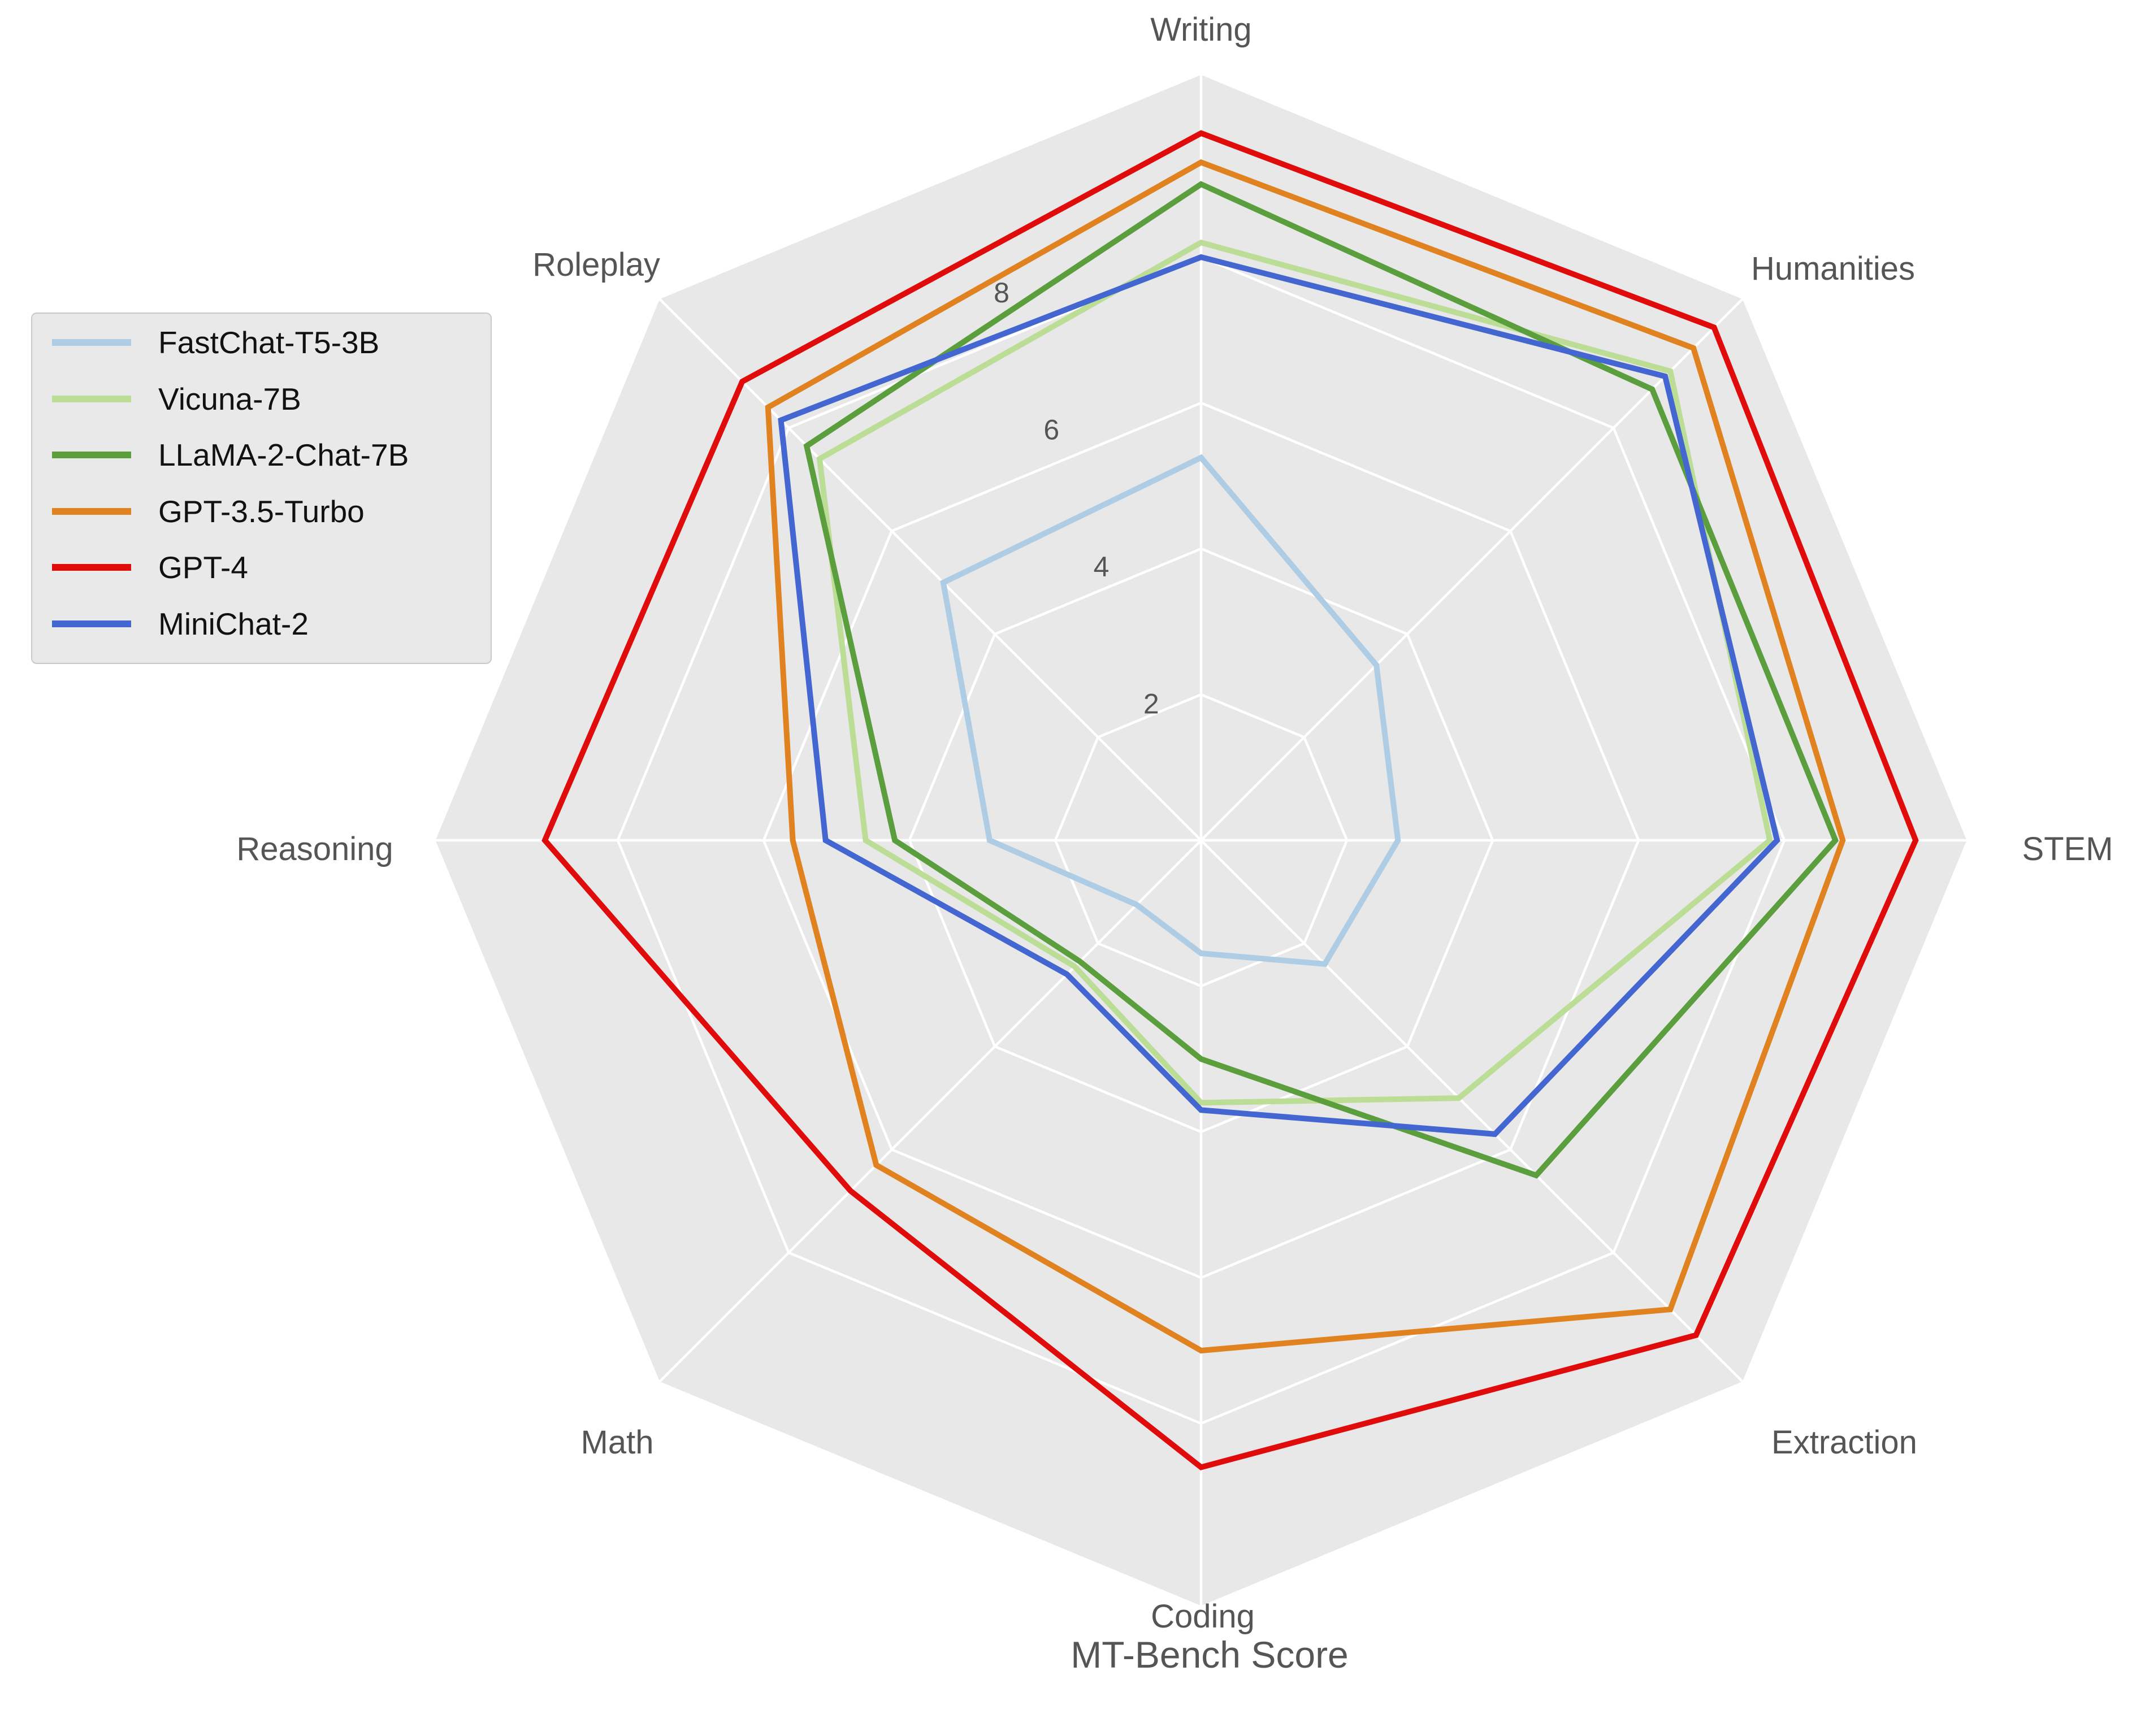  Describe the element at coordinates (1210, 1655) in the screenshot. I see `chart-title: MT-Bench Score` at that location.